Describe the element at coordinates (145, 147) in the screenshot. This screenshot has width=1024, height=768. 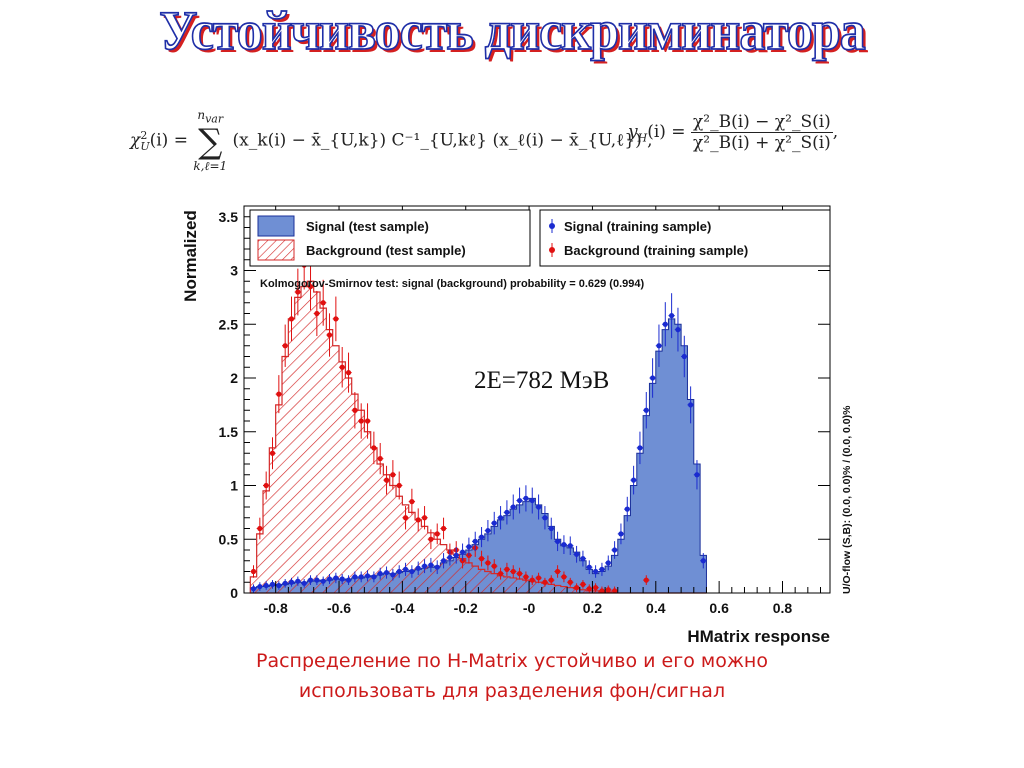
I see `chi-sub: U` at that location.